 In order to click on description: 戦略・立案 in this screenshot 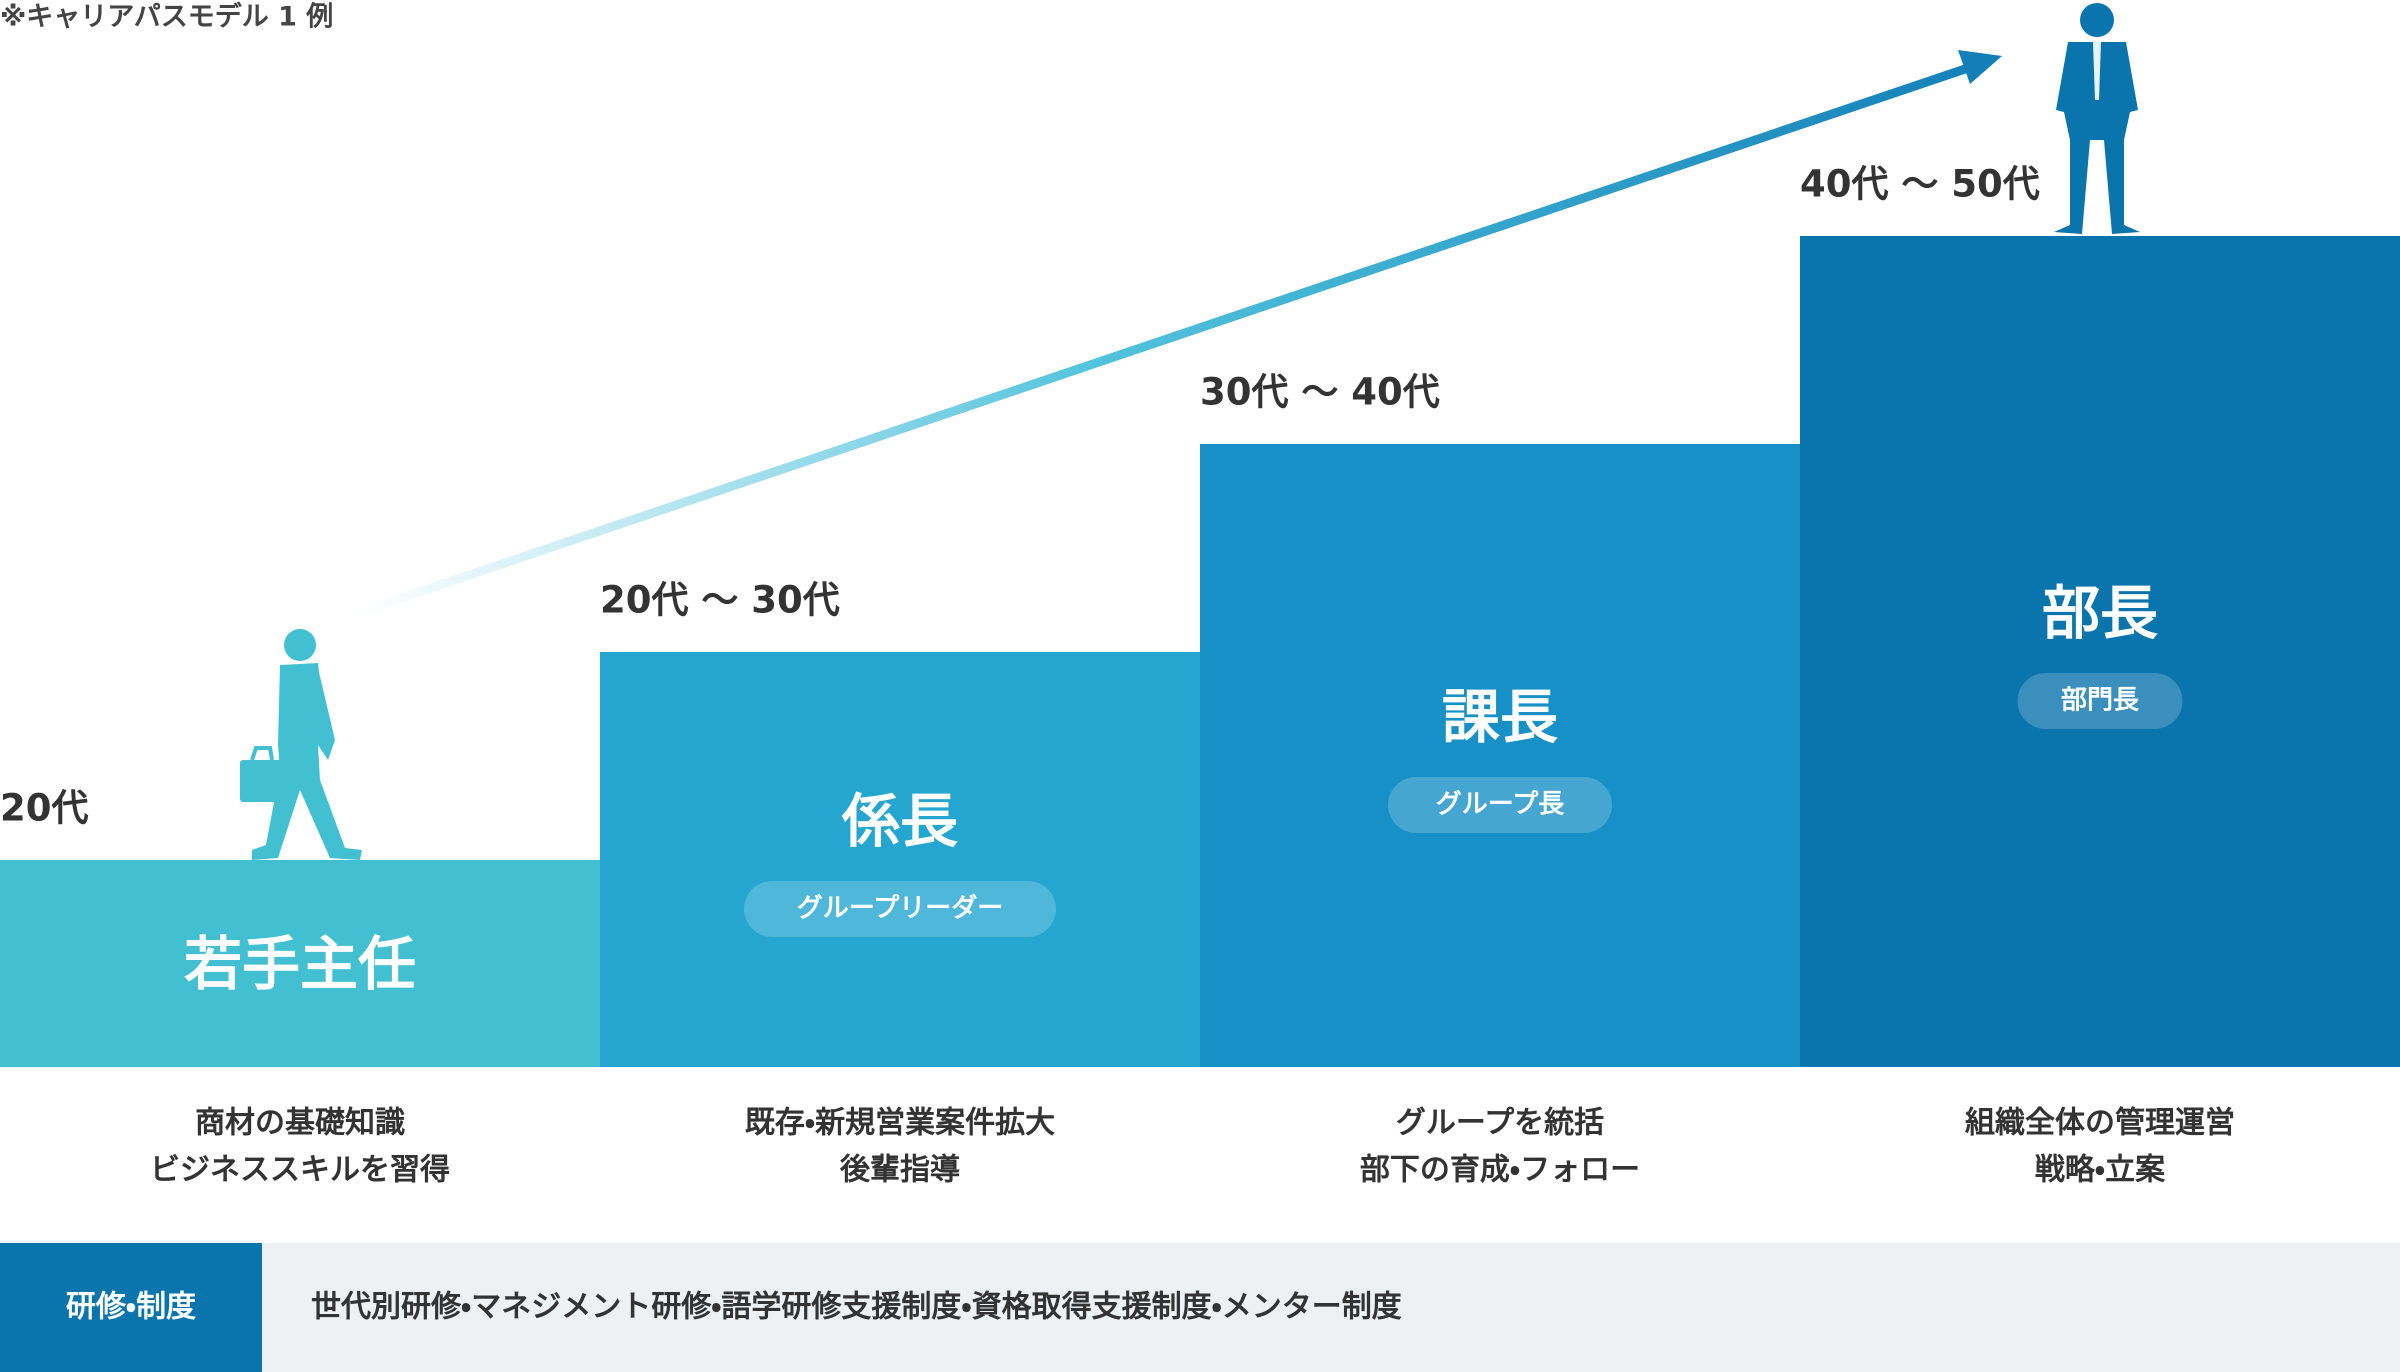, I will do `click(2100, 1170)`.